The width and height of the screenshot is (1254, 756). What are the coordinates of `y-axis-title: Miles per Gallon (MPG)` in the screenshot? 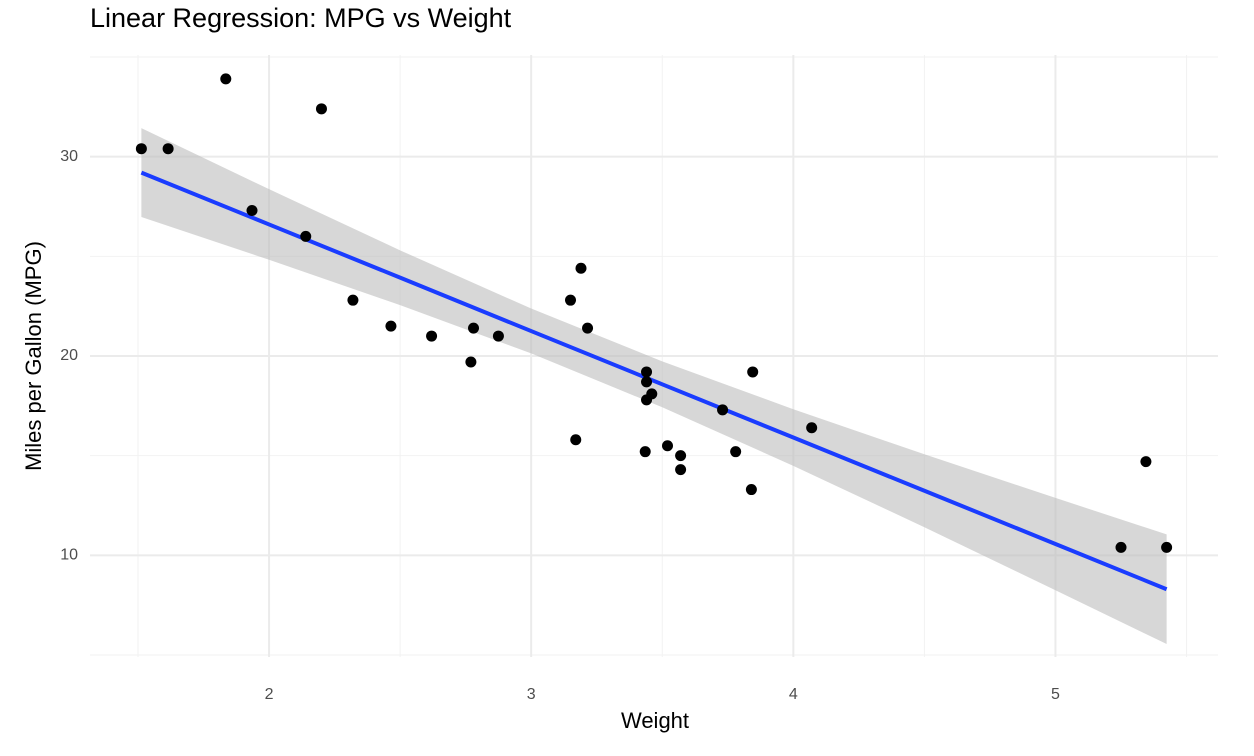 It's located at (33, 356).